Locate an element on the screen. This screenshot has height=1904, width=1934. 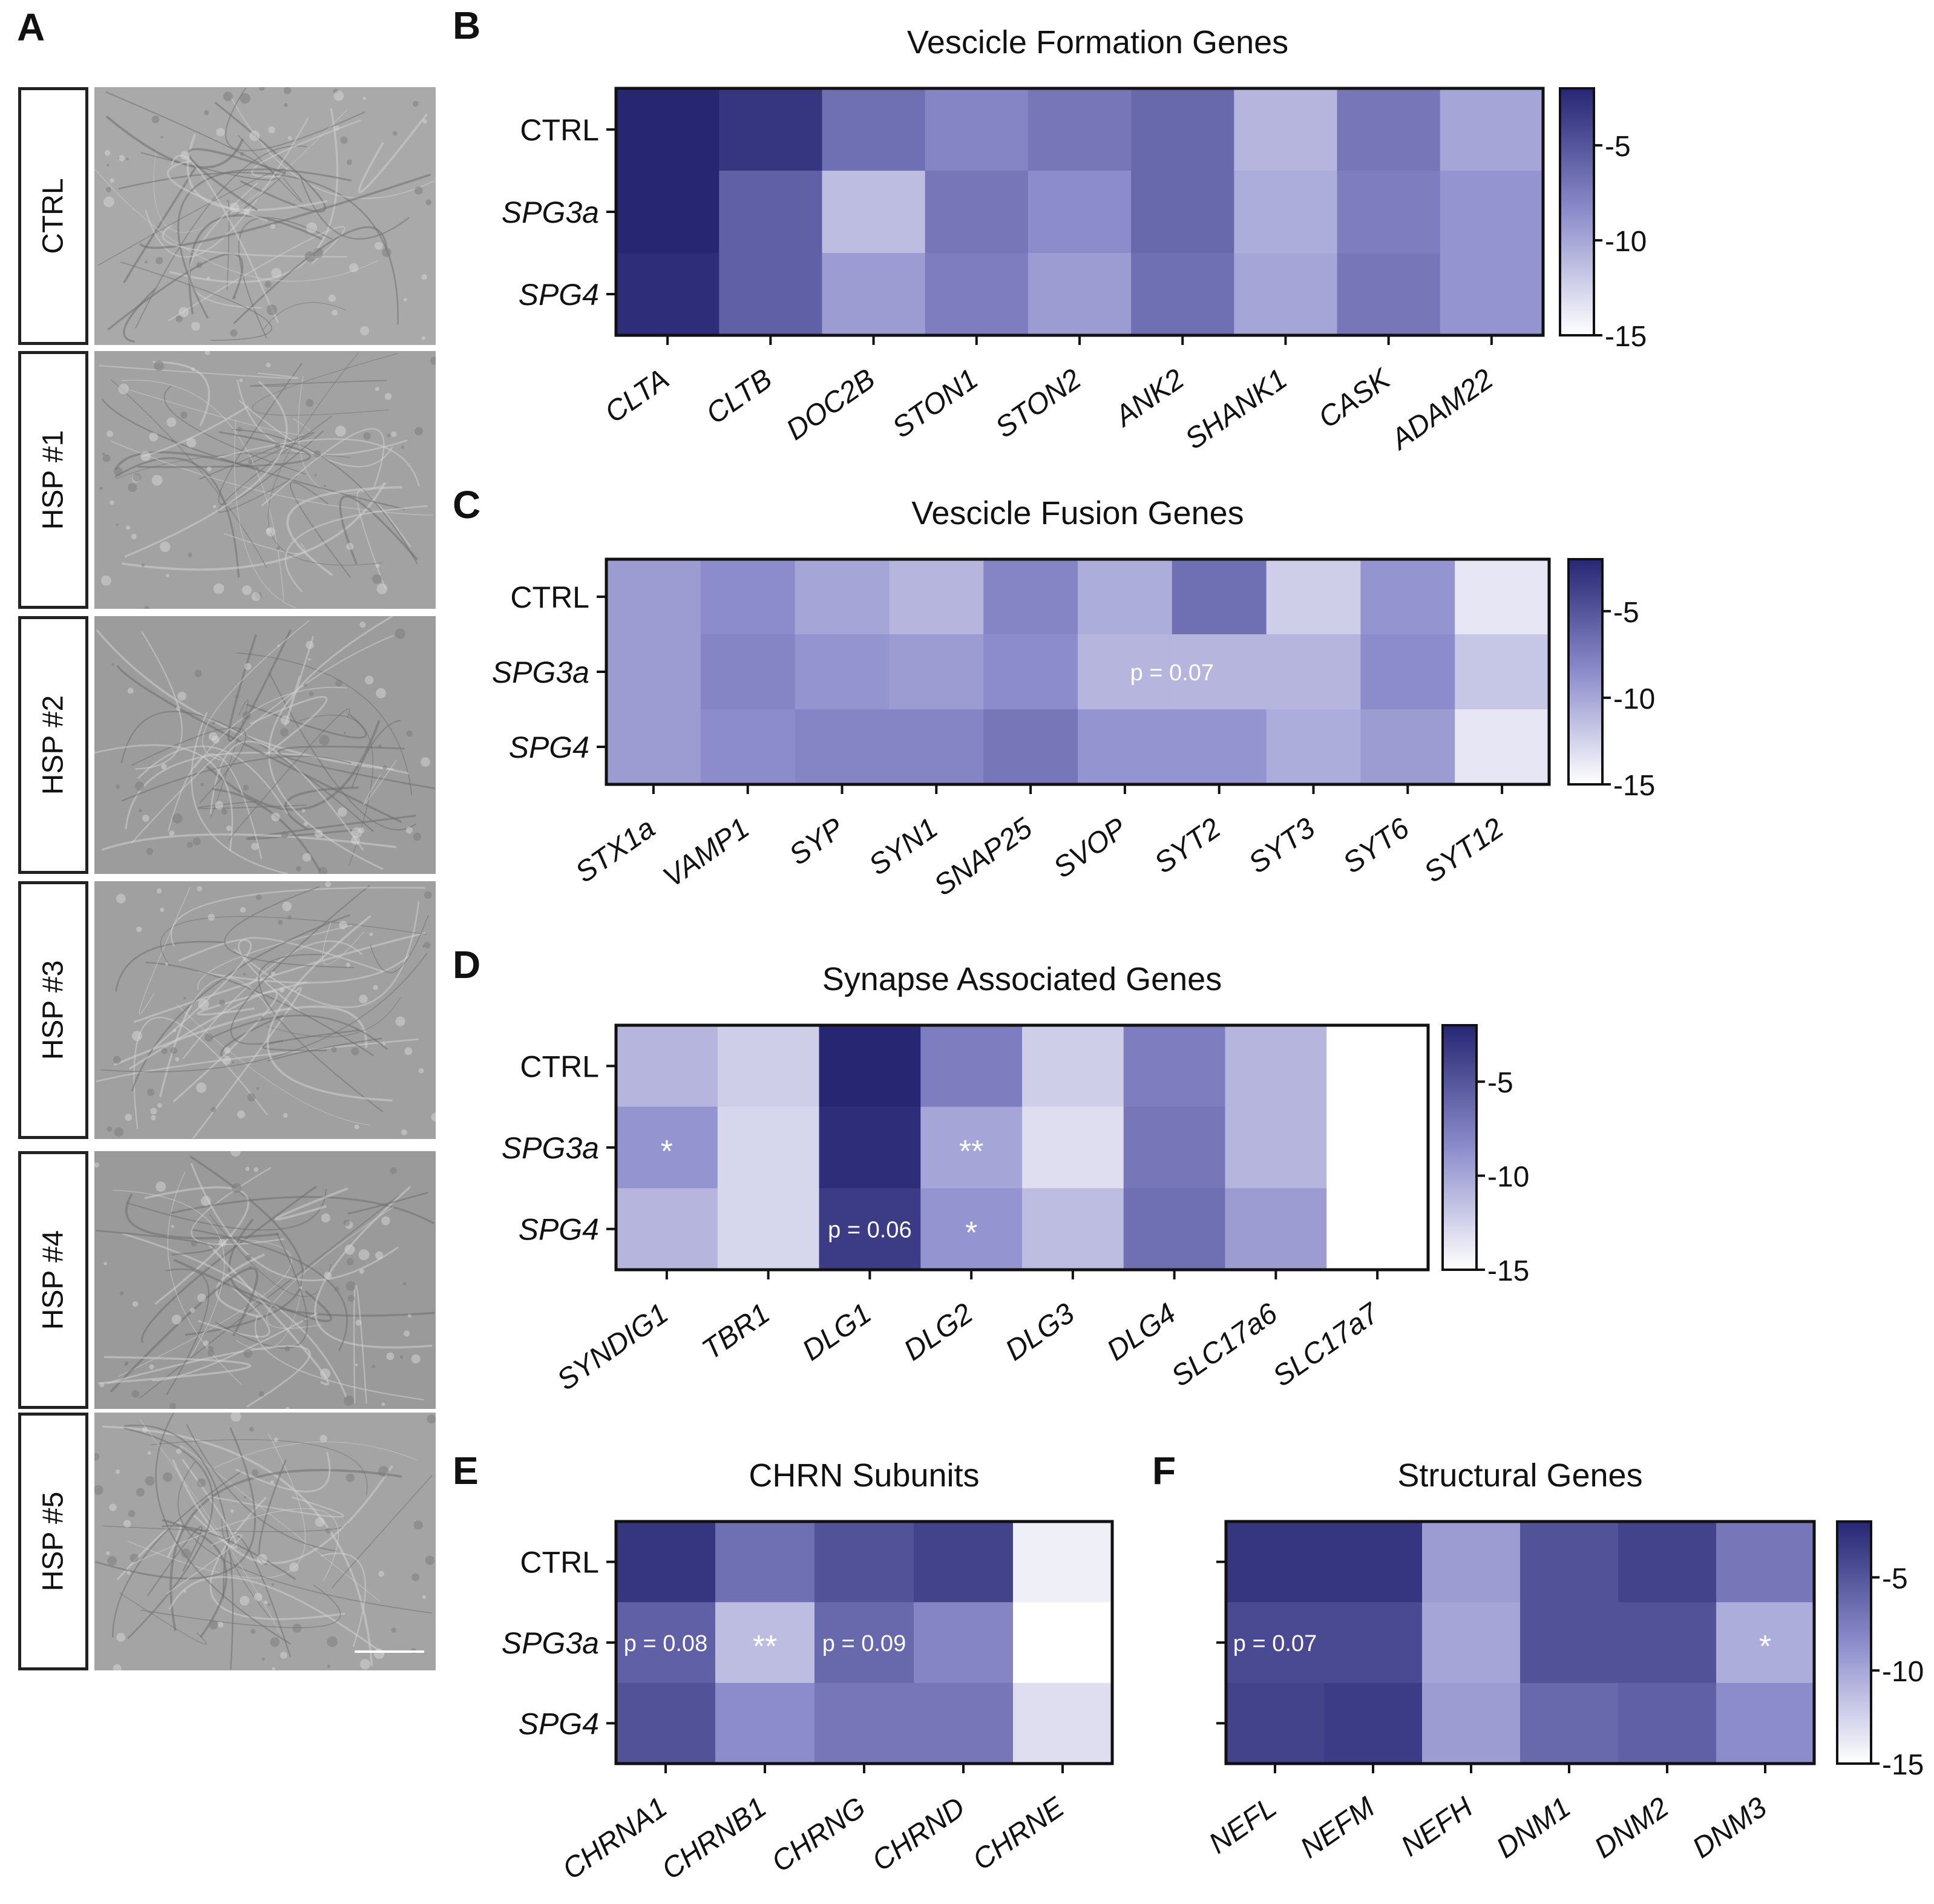
significance-annotation: * is located at coordinates (1765, 1646).